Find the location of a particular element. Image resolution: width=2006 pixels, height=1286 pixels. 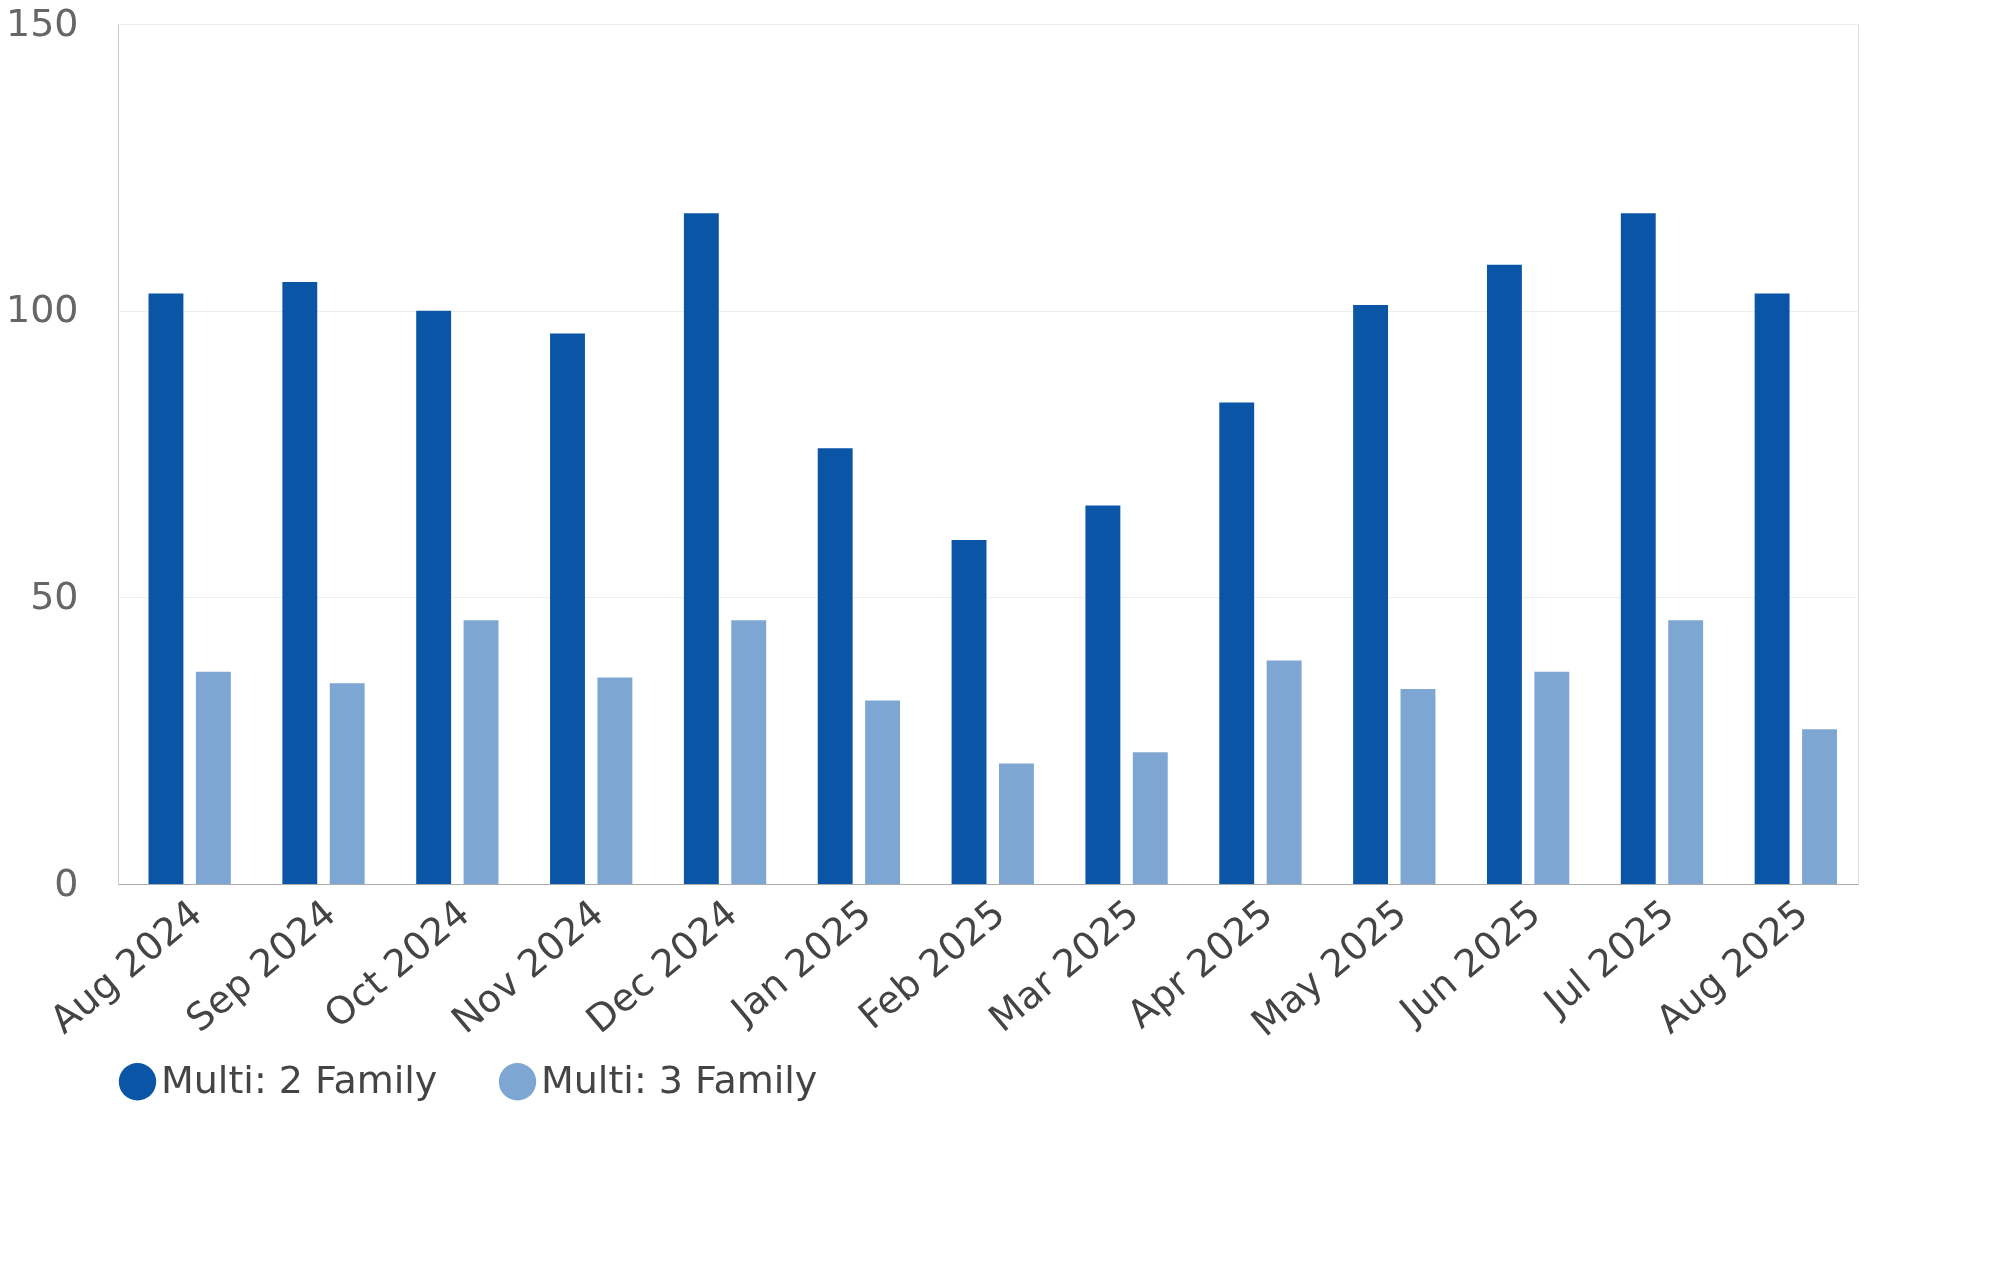

legend-label: Multi: 2 Family is located at coordinates (299, 1079).